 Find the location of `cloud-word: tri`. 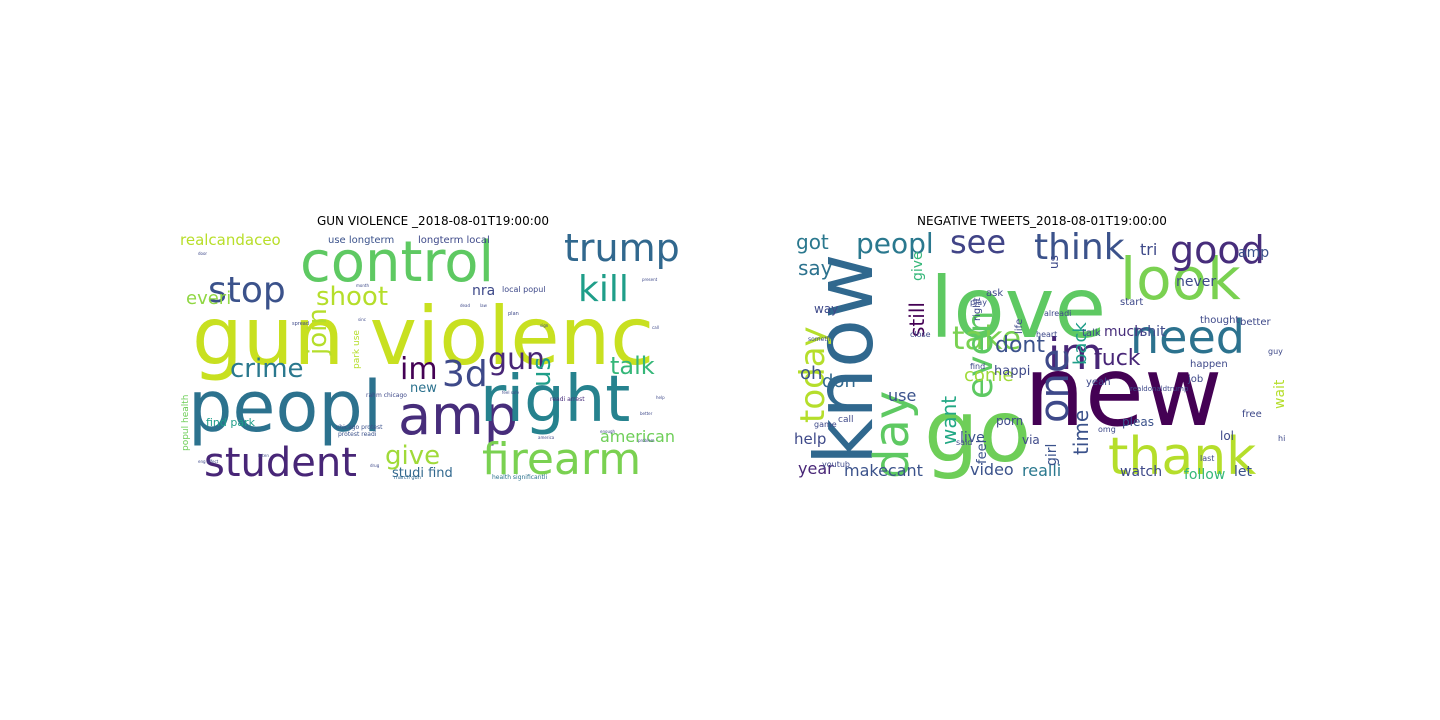

cloud-word: tri is located at coordinates (1148, 249).